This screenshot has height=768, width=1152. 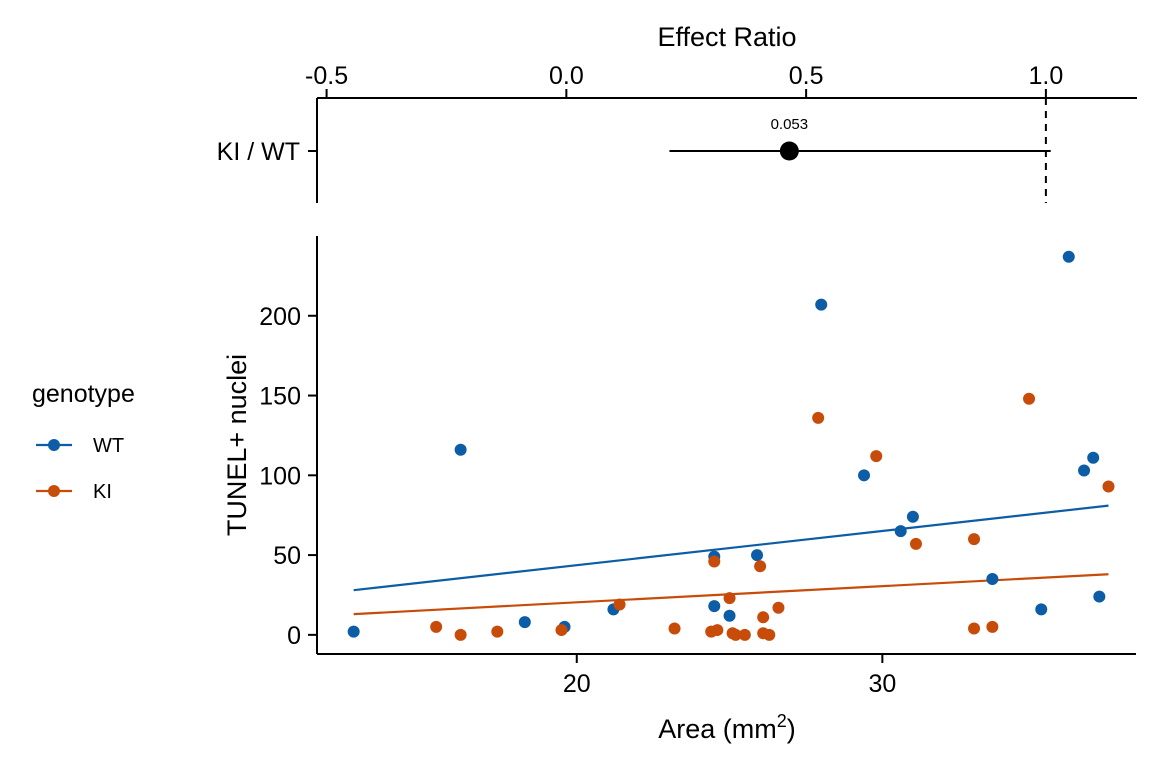 I want to click on legend: genotype WT KI, so click(x=83, y=441).